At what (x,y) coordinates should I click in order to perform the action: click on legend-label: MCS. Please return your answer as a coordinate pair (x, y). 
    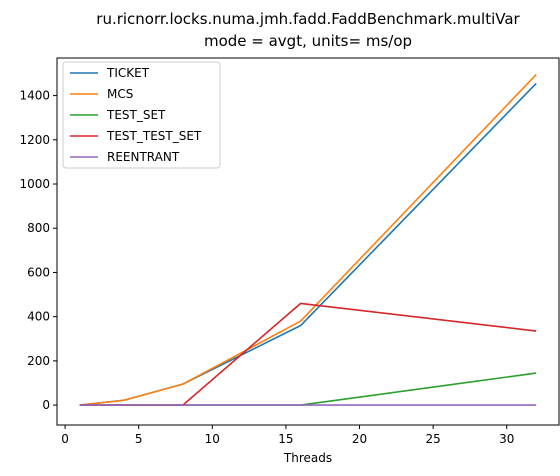
    Looking at the image, I should click on (120, 94).